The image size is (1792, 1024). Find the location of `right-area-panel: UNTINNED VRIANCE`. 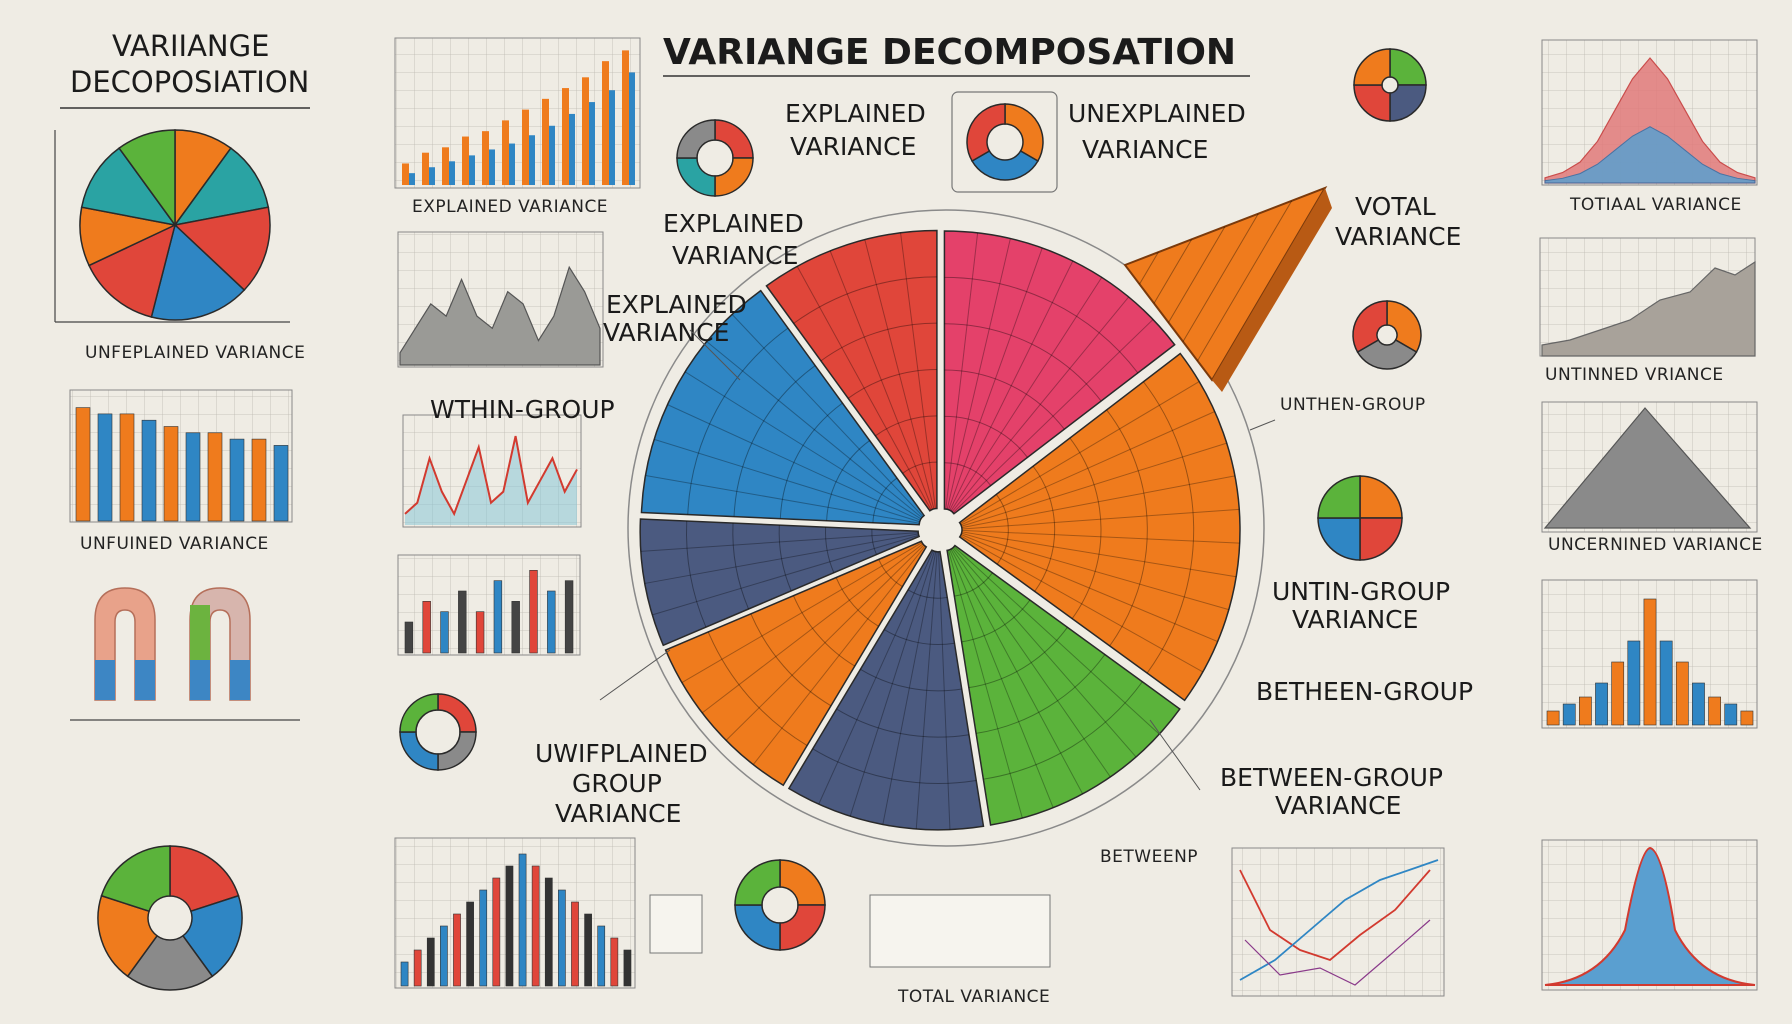

right-area-panel: UNTINNED VRIANCE is located at coordinates (1647, 311).